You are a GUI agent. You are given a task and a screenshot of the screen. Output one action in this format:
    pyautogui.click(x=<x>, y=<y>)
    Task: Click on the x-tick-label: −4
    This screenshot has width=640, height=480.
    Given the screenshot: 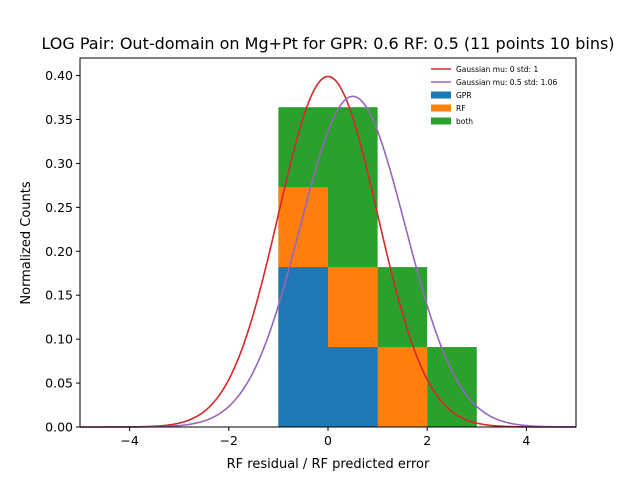 What is the action you would take?
    pyautogui.click(x=129, y=440)
    